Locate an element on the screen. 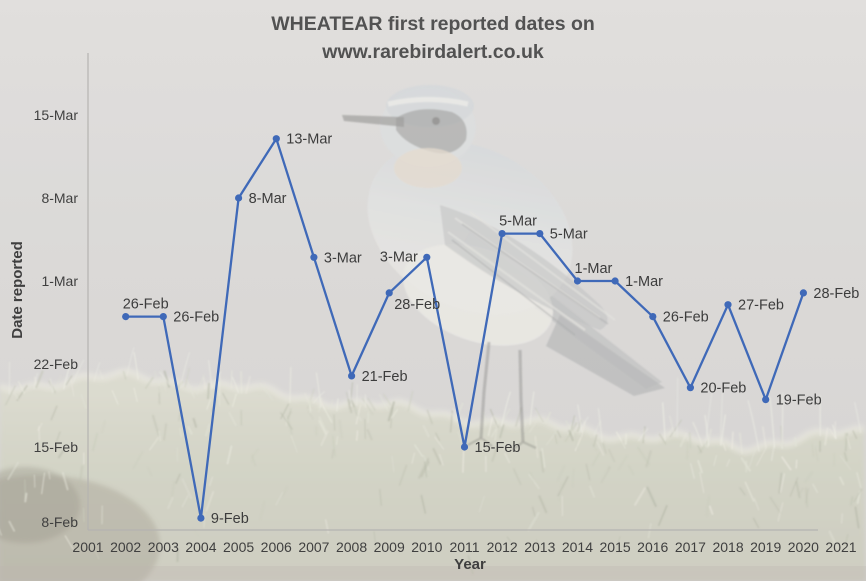  y-tick-label: 8-Mar is located at coordinates (59, 198).